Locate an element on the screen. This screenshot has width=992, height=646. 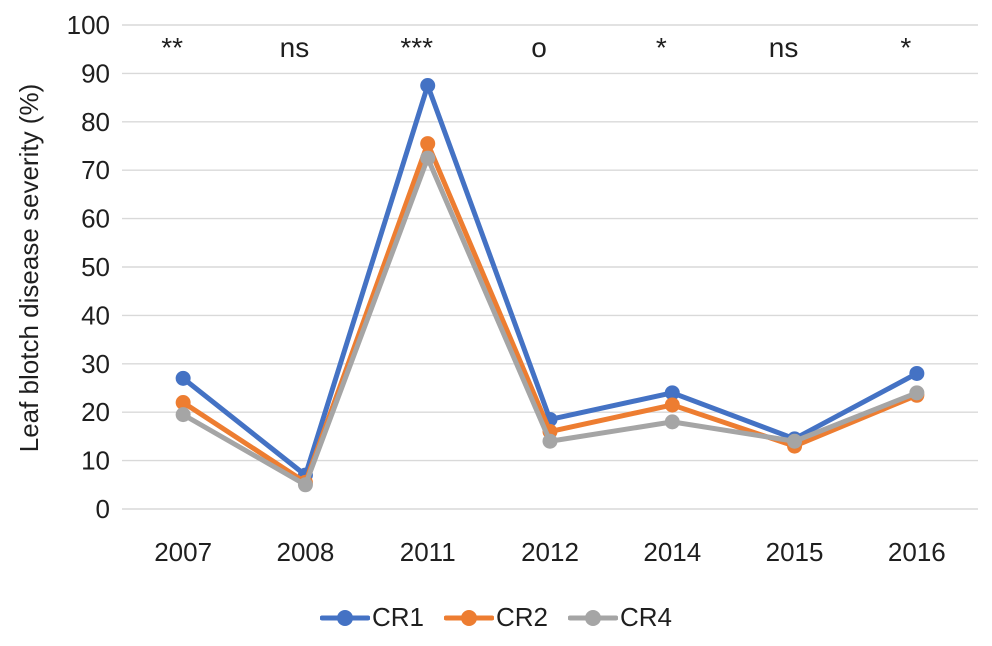
significance-label: o is located at coordinates (539, 47).